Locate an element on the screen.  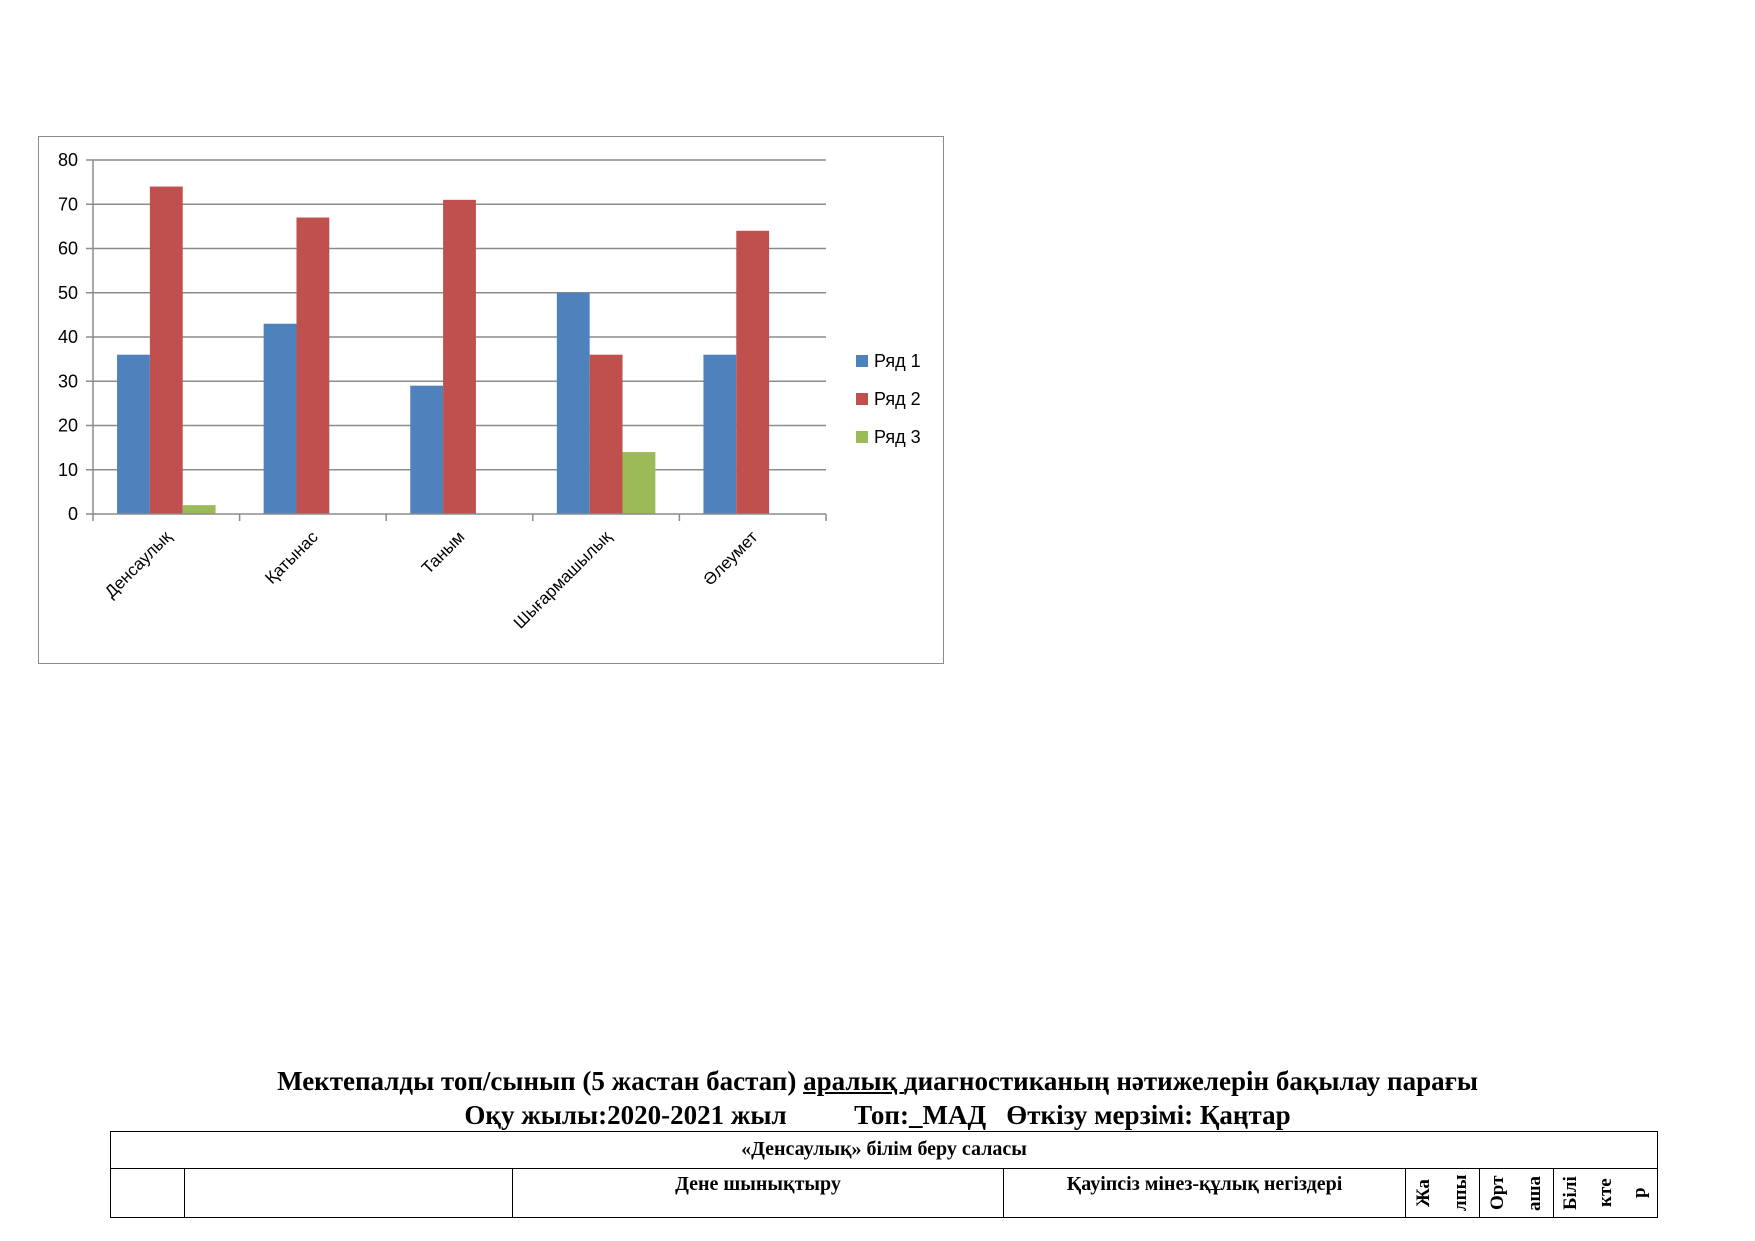
skills-header-part-3: р is located at coordinates (1639, 1193).